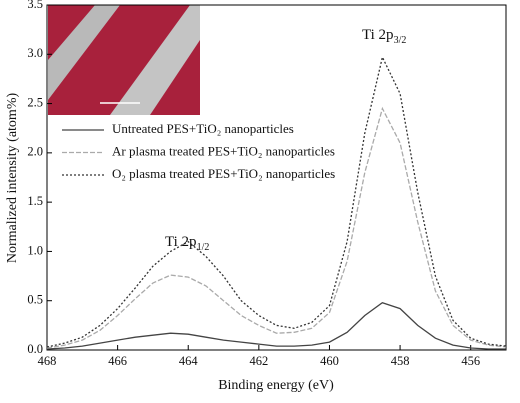 This screenshot has height=403, width=520. I want to click on legend-label: Ar plasma treated PES+TiO₂ nanoparticles, so click(223, 150).